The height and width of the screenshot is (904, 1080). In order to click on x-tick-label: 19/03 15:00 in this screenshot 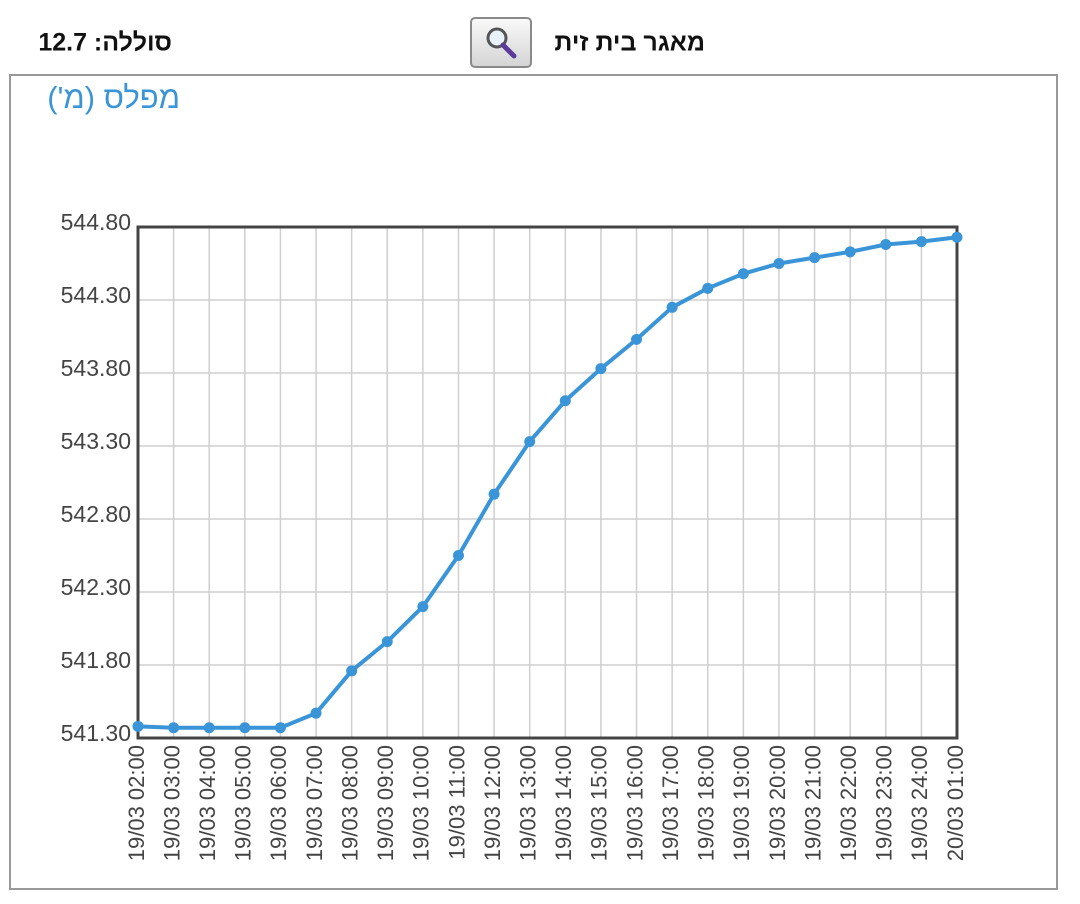, I will do `click(599, 803)`.